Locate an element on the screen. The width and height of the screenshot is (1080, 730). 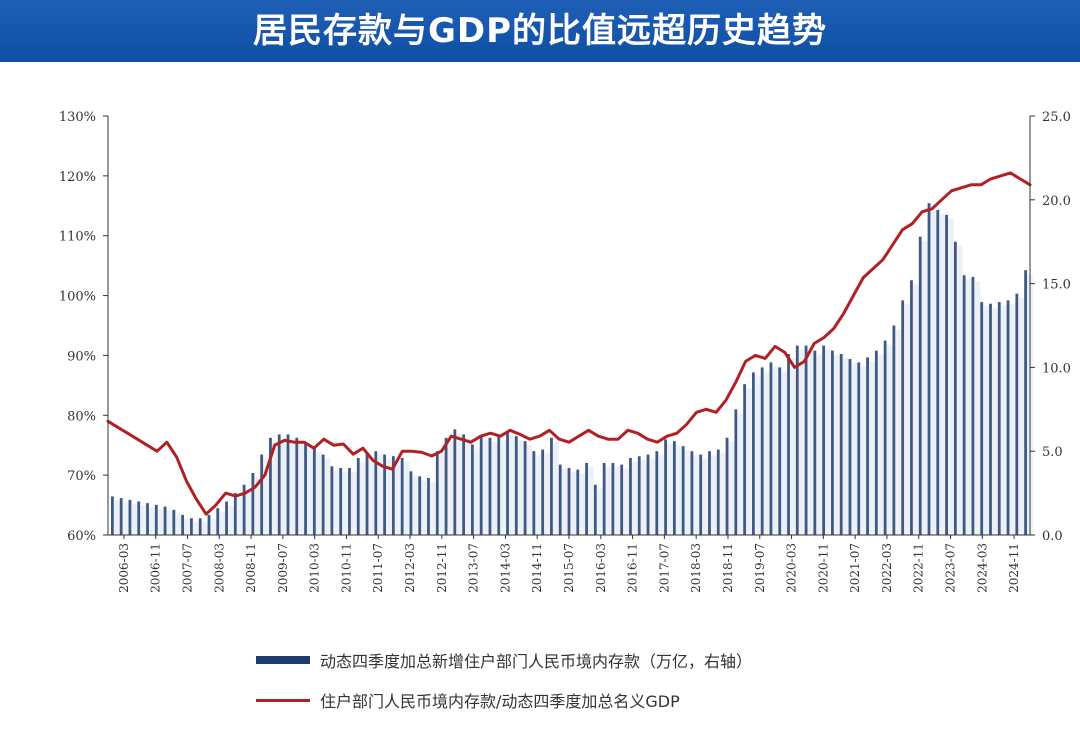
x-tick-label: 2012-03 is located at coordinates (410, 568).